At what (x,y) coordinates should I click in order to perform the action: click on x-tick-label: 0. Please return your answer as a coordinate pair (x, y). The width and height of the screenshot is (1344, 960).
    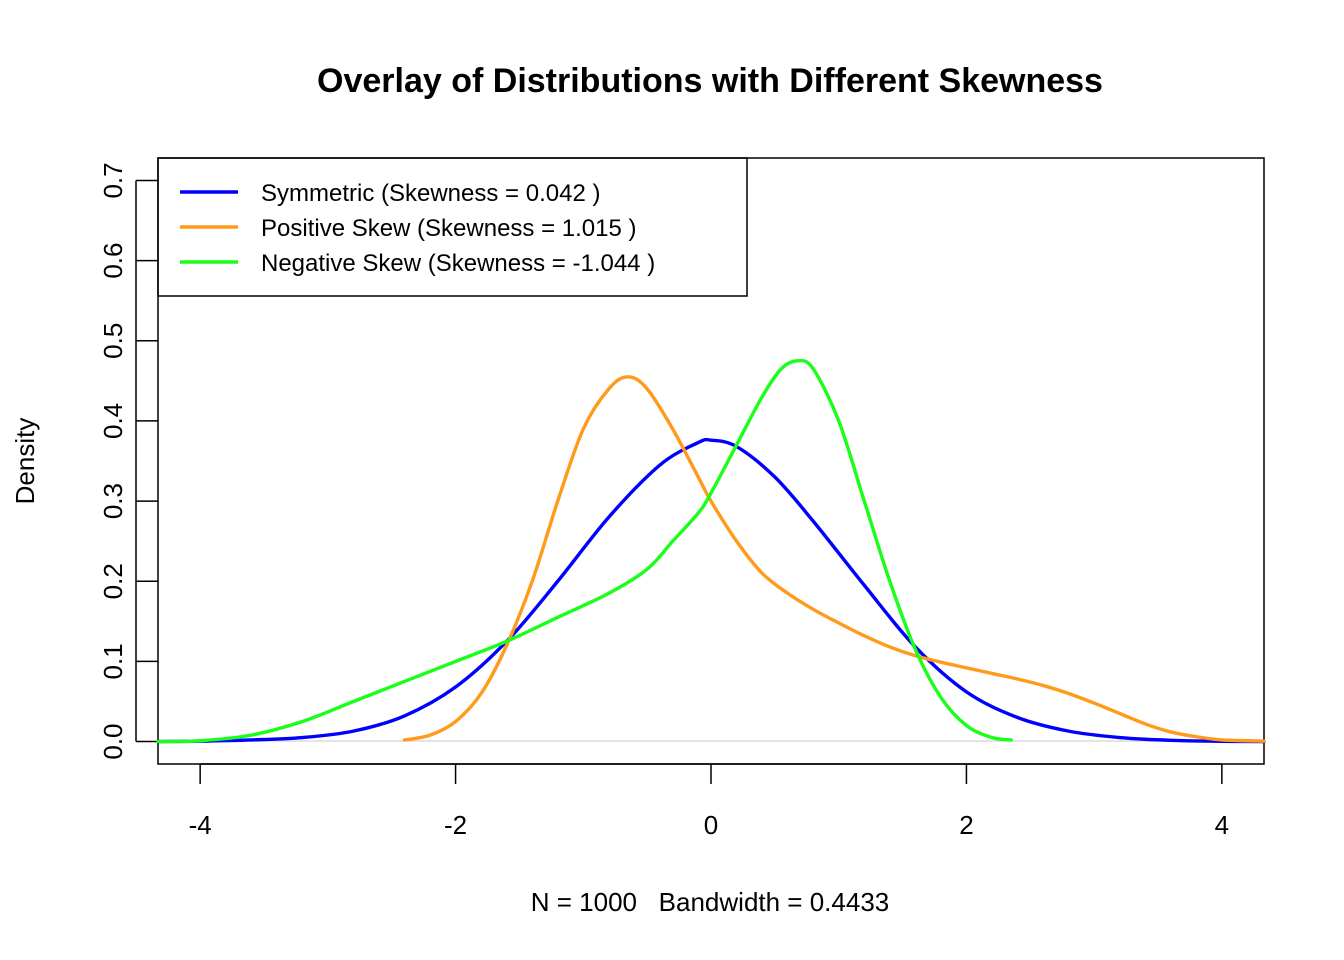
    Looking at the image, I should click on (711, 825).